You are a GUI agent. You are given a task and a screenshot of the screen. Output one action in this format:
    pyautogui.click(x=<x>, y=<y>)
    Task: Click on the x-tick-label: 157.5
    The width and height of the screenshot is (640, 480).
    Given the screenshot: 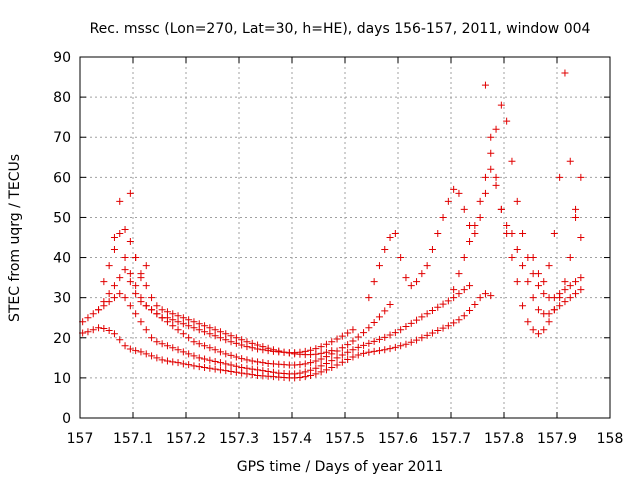 What is the action you would take?
    pyautogui.click(x=345, y=439)
    